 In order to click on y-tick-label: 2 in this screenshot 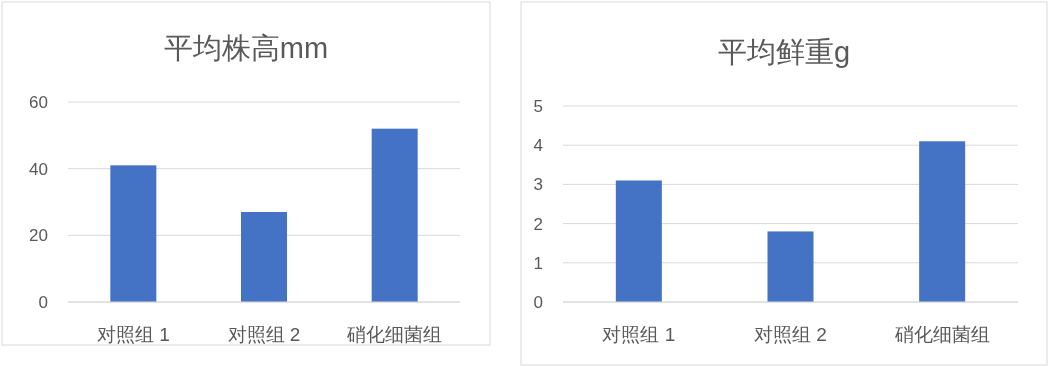, I will do `click(538, 224)`.